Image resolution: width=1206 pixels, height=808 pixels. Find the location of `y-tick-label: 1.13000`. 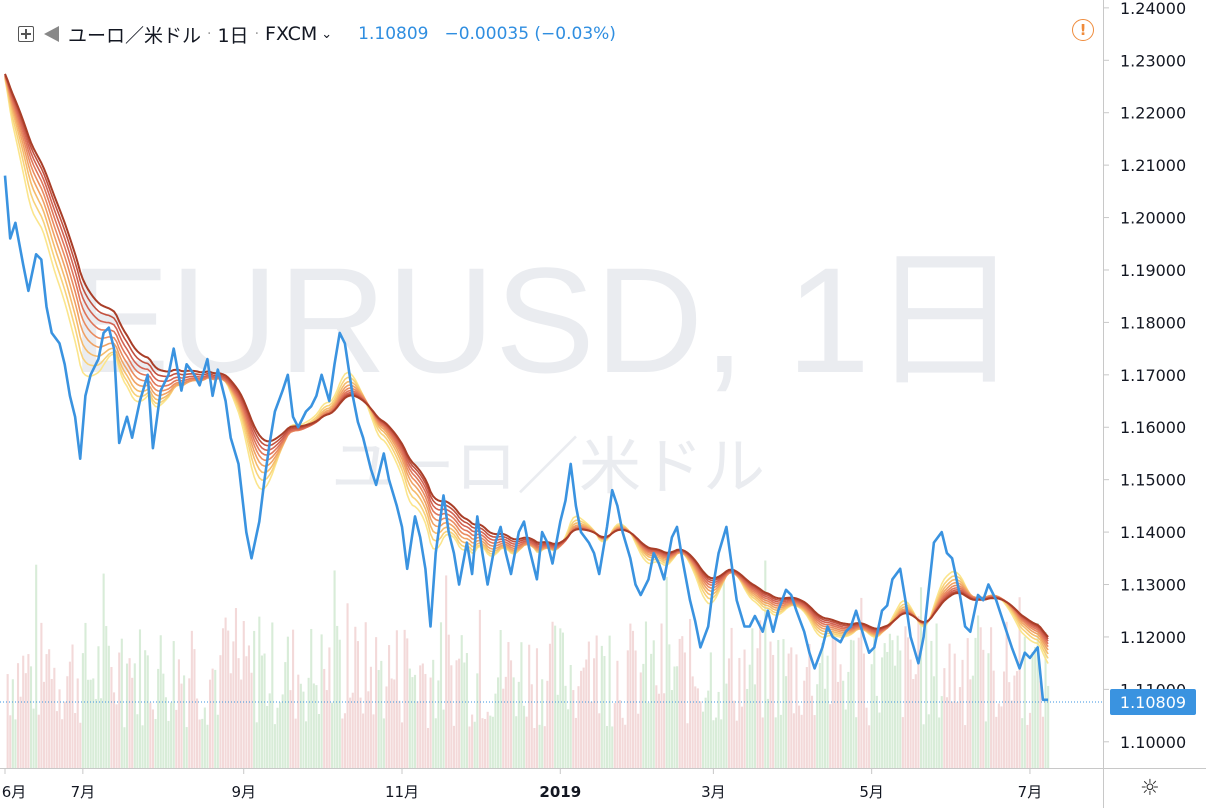

y-tick-label: 1.13000 is located at coordinates (1153, 585).